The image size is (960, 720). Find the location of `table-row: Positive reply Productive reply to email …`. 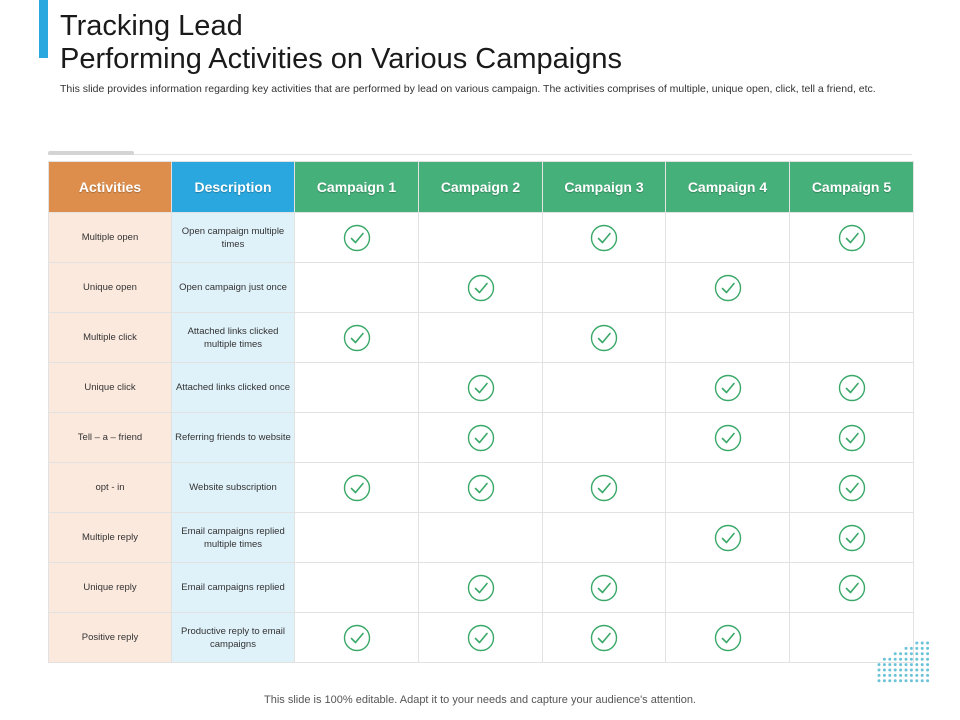

table-row: Positive reply Productive reply to email … is located at coordinates (481, 637).